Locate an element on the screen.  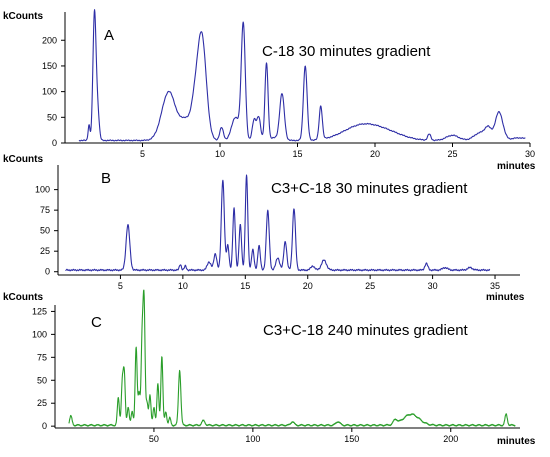
panel-a-xlabel: minutes is located at coordinates (516, 166).